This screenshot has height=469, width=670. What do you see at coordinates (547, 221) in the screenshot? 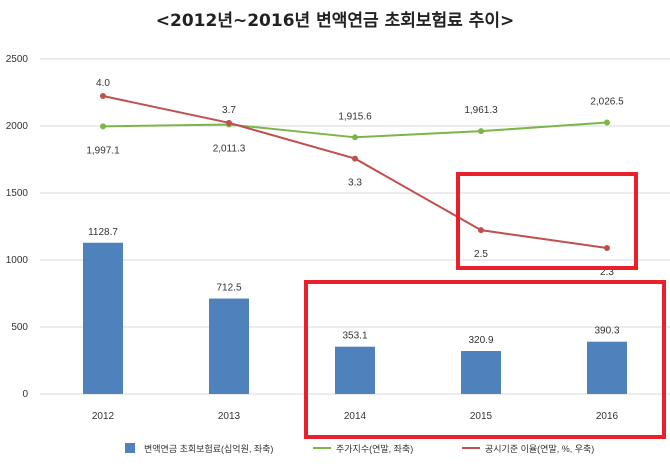
I see `highlight-box` at bounding box center [547, 221].